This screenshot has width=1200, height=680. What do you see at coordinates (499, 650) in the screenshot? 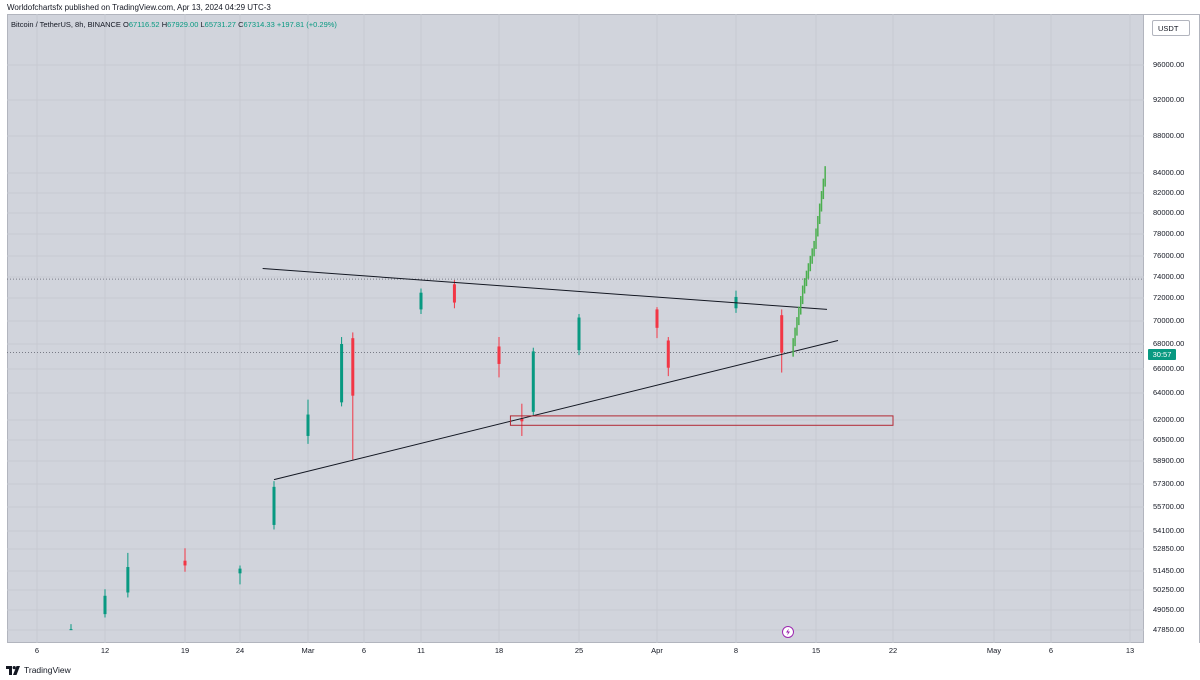
I see `time-tick-label: 18` at bounding box center [499, 650].